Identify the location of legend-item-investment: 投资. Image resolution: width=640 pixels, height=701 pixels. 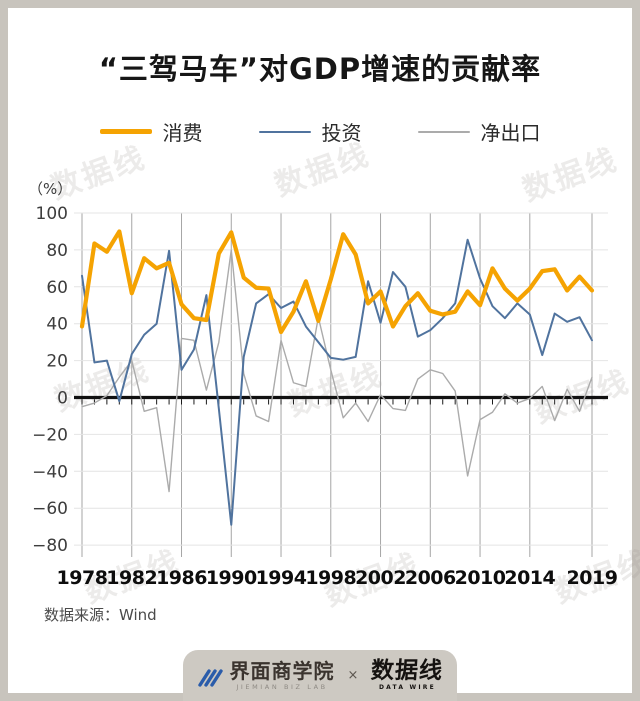
(310, 131).